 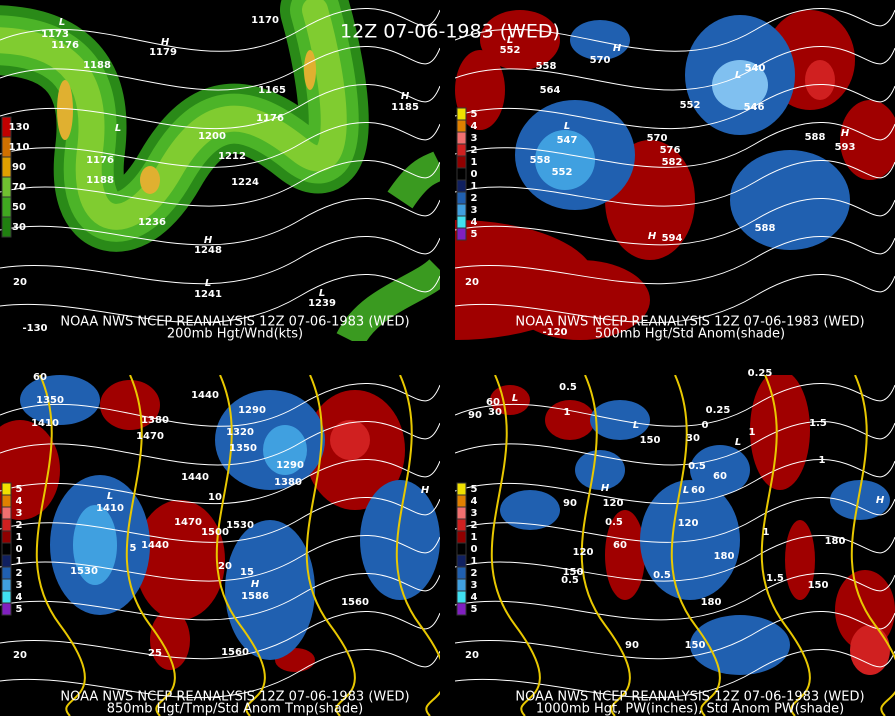 What do you see at coordinates (150, 436) in the screenshot?
I see `contour-label: 1470` at bounding box center [150, 436].